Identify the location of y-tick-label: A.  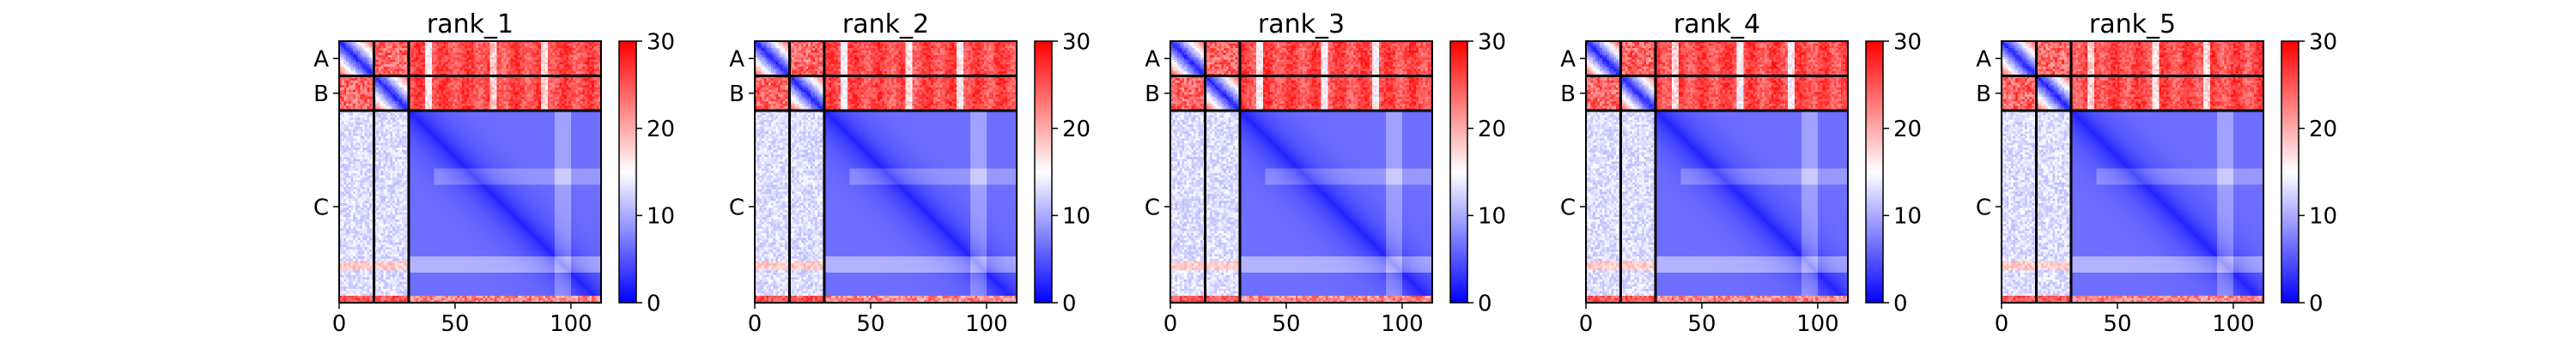
(1983, 60).